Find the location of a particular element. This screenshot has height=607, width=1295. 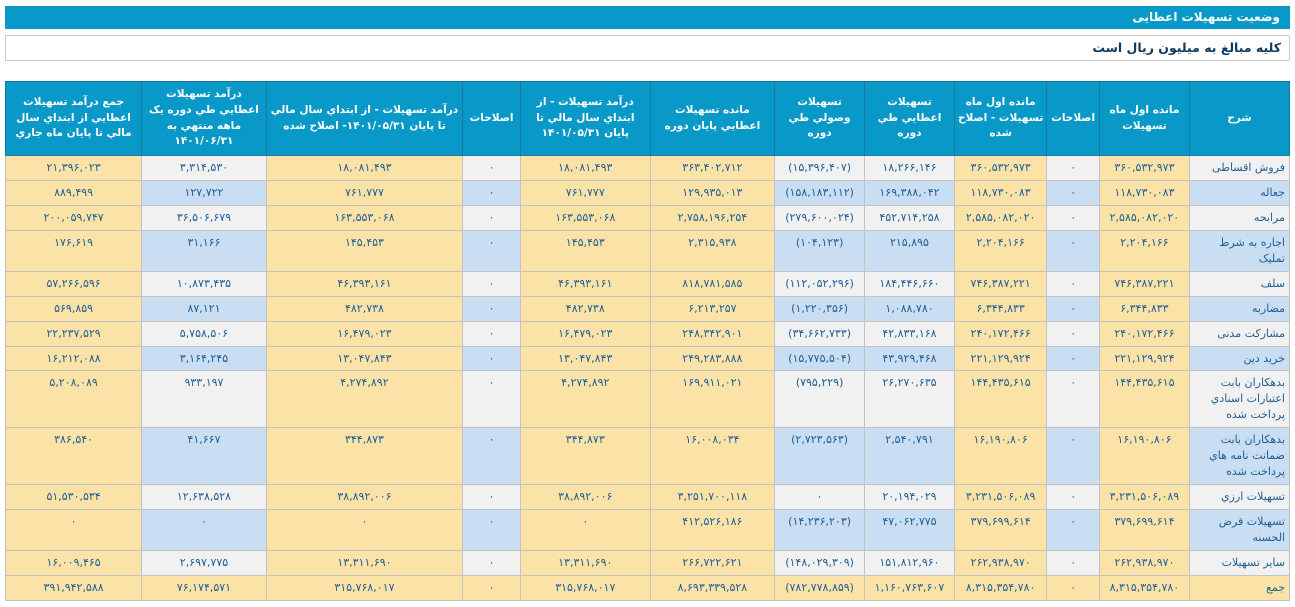

value-cell: ۳۶۳,۴۰۲,۷۱۲ is located at coordinates (712, 168).